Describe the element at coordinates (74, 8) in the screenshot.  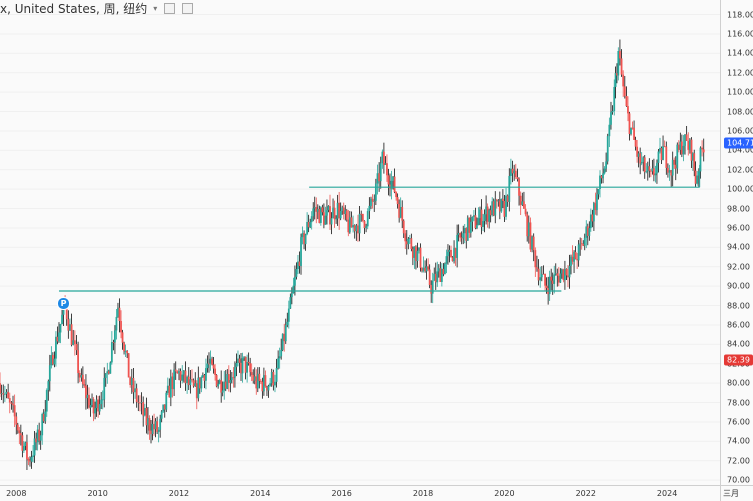
I see `symbol-title: x, United States, 周, 纽约` at that location.